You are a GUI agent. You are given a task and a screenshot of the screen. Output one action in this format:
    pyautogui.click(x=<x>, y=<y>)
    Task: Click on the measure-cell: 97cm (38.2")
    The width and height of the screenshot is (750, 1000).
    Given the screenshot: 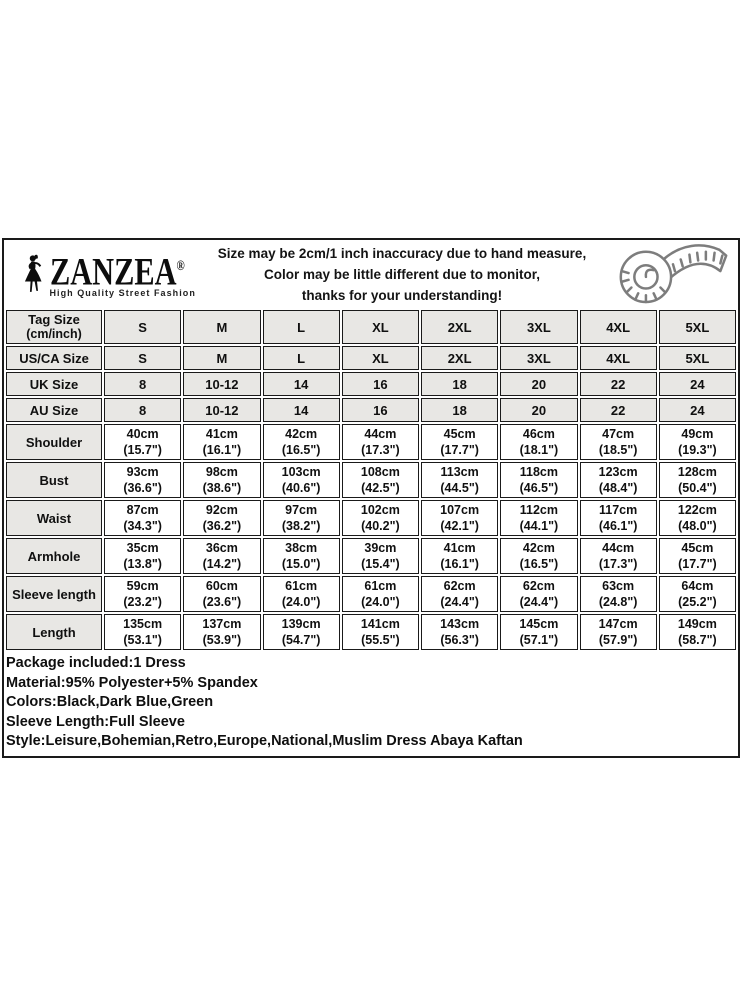 What is the action you would take?
    pyautogui.click(x=301, y=518)
    